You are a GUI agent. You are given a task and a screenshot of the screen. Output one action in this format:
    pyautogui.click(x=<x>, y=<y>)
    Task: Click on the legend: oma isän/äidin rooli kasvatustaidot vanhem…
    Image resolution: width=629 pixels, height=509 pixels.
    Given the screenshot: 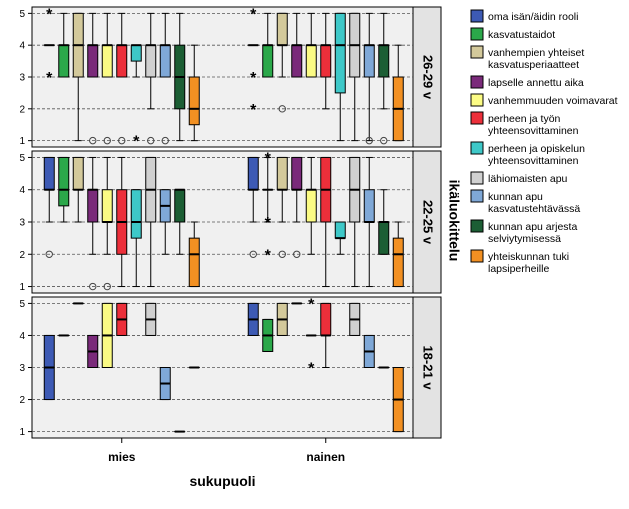 What is the action you would take?
    pyautogui.click(x=544, y=142)
    